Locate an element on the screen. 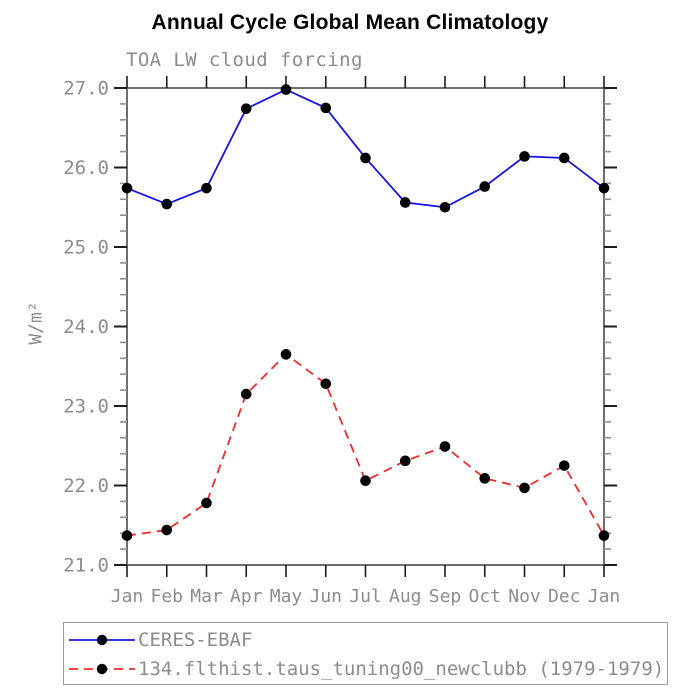  y-tick-label: 23.0 is located at coordinates (86, 407).